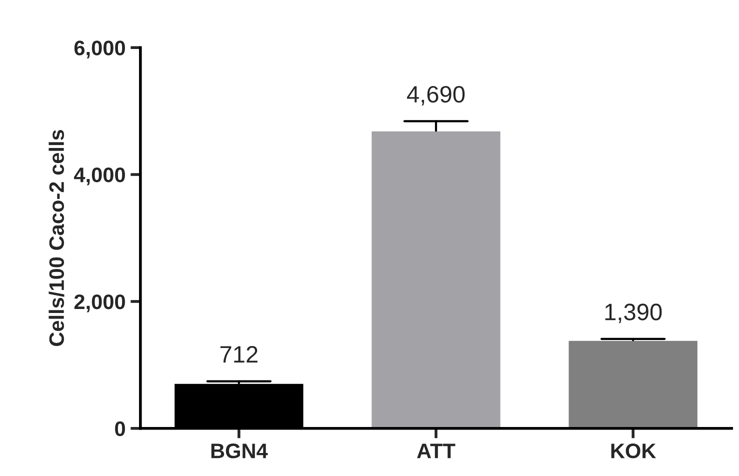 This screenshot has width=739, height=476. I want to click on x-tick-label: ATT, so click(436, 451).